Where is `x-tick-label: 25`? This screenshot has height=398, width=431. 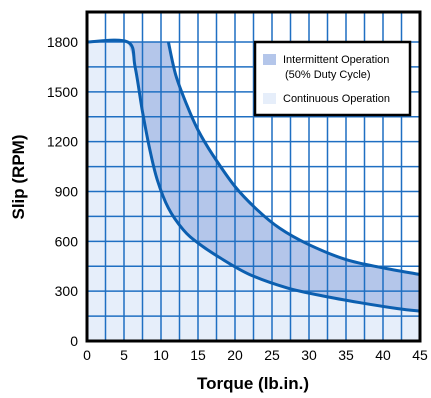
x-tick-label: 25 is located at coordinates (272, 355).